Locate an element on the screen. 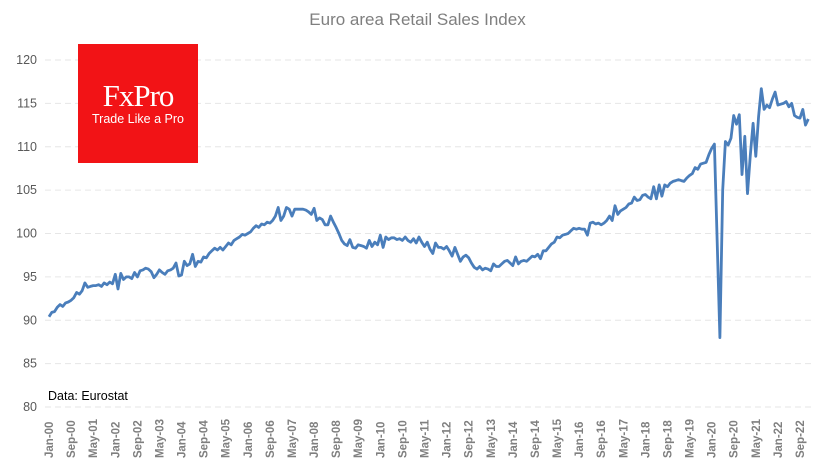  y-tick-label: 100 is located at coordinates (26, 234).